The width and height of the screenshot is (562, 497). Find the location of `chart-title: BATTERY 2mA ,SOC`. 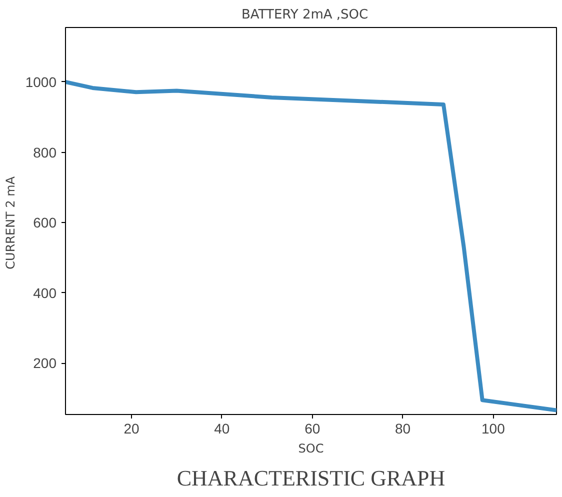

chart-title: BATTERY 2mA ,SOC is located at coordinates (305, 15).